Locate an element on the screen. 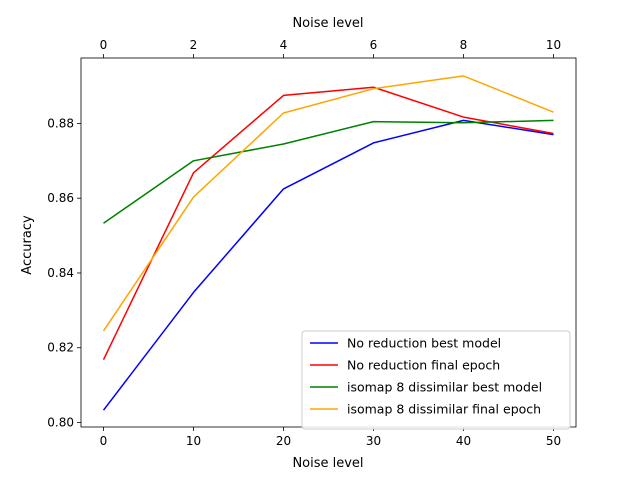 The height and width of the screenshot is (480, 640). legend-label: isomap 8 dissimilar best model is located at coordinates (444, 387).